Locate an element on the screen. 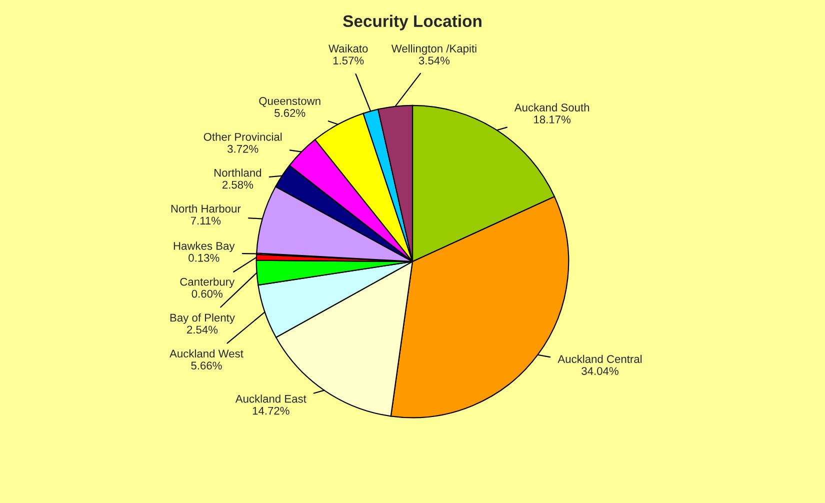  slice-label: Wellington /Kapiti is located at coordinates (433, 49).